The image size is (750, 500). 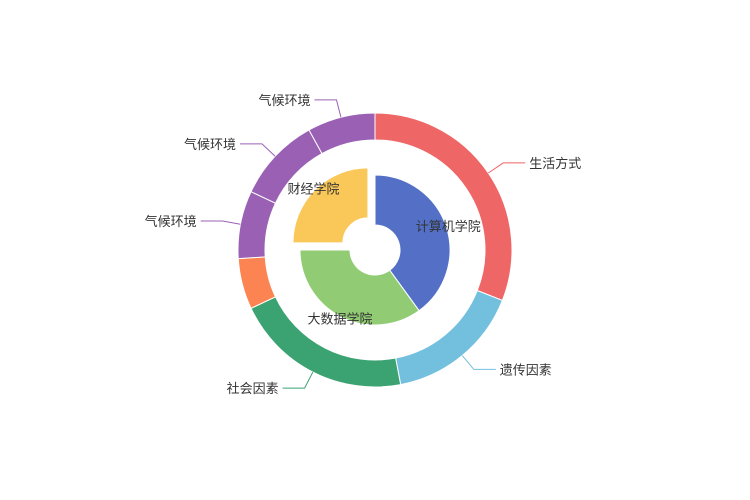 I want to click on inner-slice-label-2: 财经学院, so click(x=313, y=190).